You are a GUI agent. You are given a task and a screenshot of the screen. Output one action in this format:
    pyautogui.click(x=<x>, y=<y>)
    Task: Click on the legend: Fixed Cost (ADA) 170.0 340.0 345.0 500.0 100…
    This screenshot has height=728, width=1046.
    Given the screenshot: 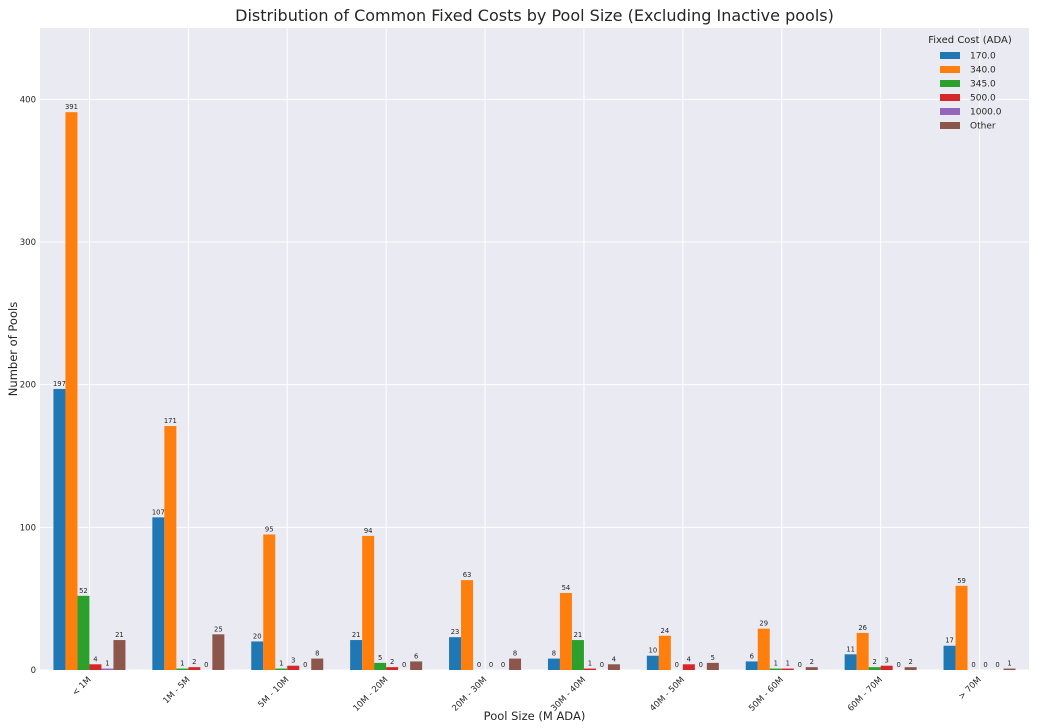 What is the action you would take?
    pyautogui.click(x=970, y=83)
    